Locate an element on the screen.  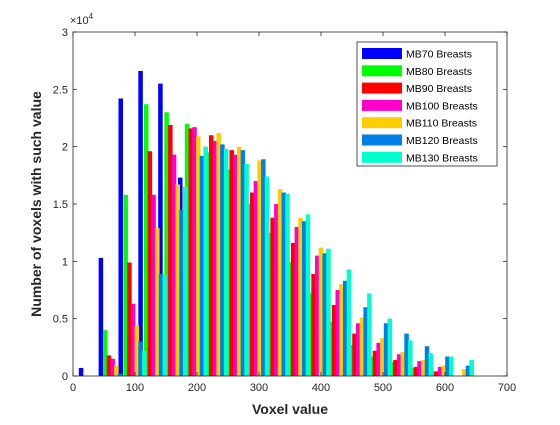
x-axis-label: Voxel value is located at coordinates (290, 409).